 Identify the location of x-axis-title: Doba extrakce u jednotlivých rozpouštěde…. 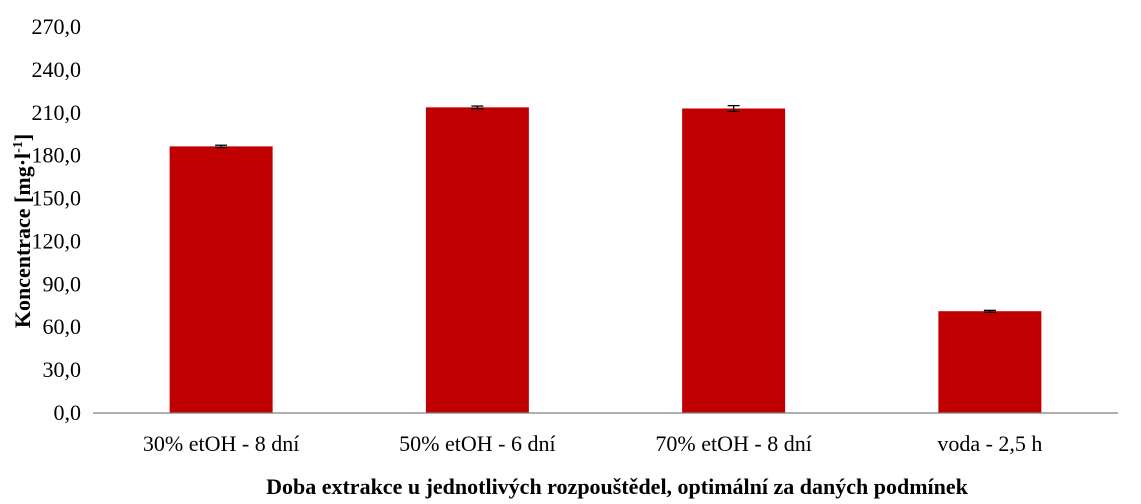
(617, 486).